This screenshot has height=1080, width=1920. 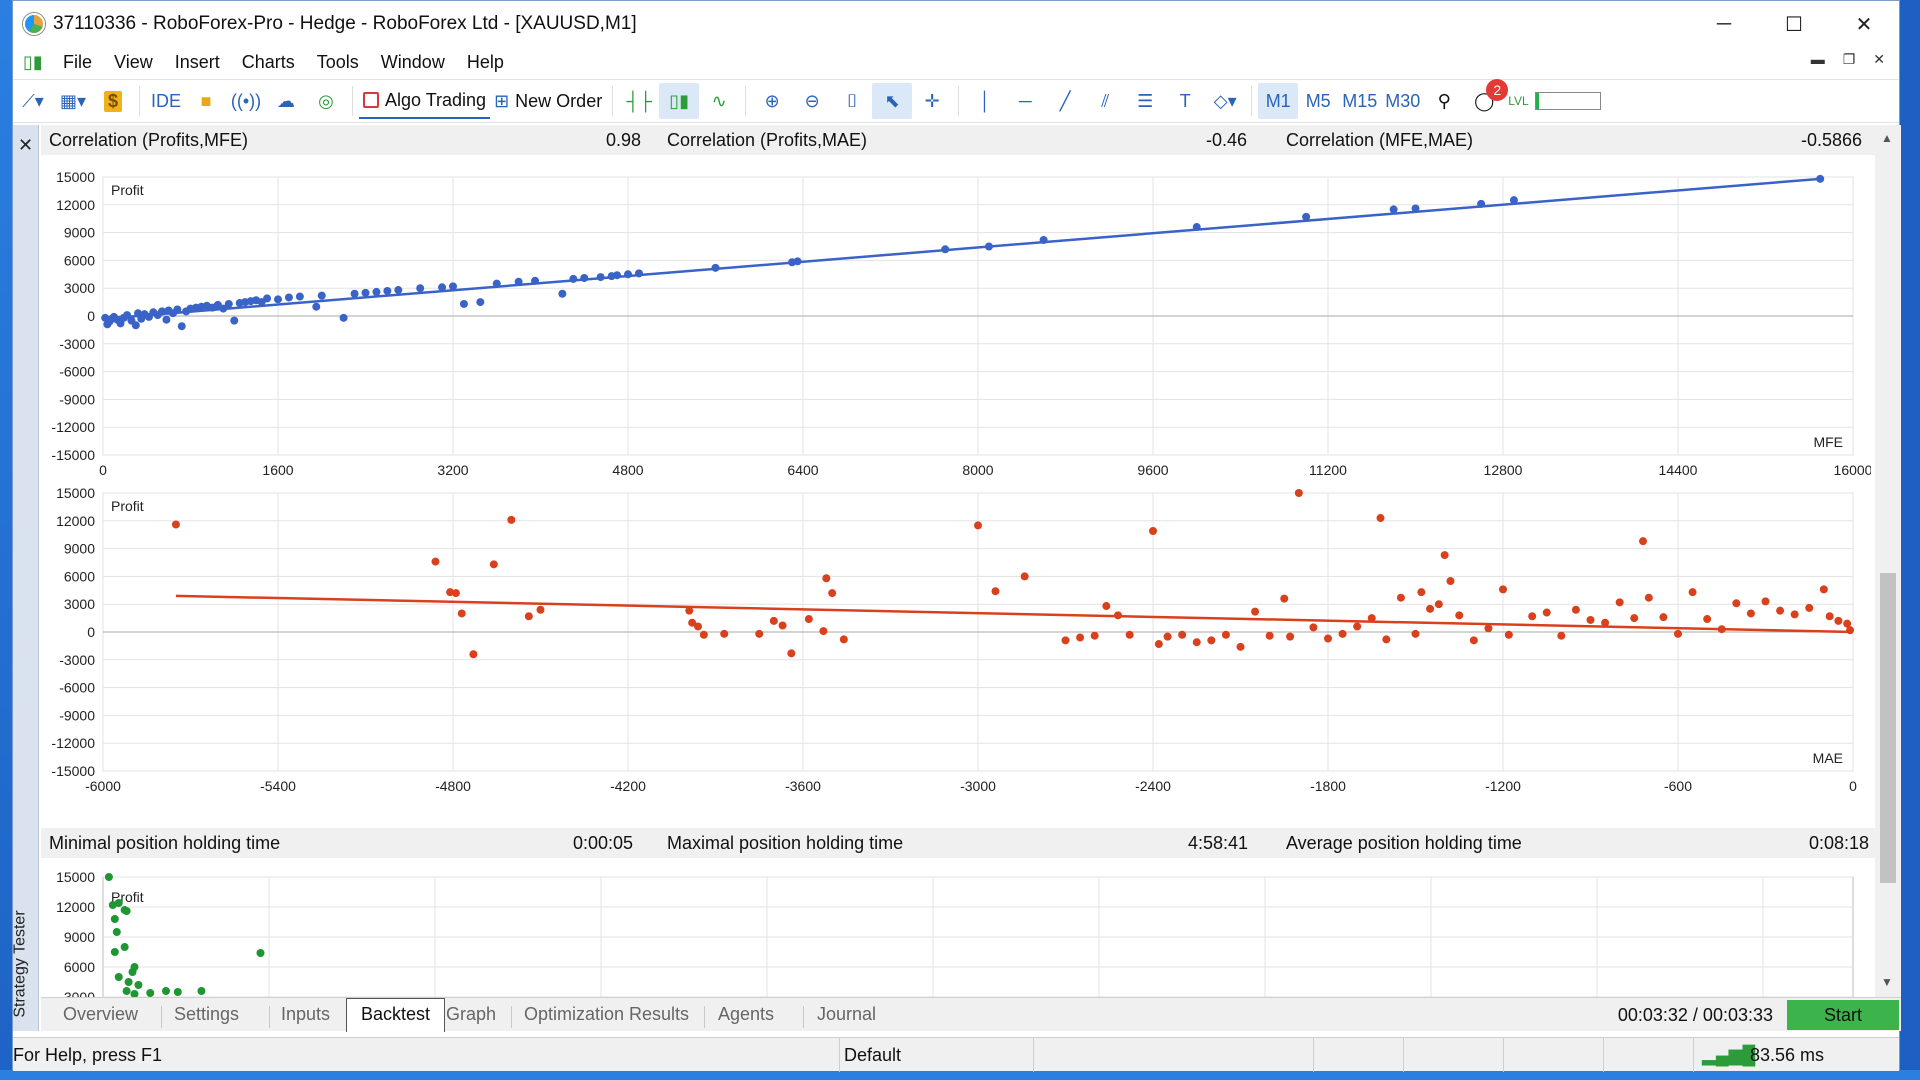 I want to click on tester-scrollbar: ▲ ▼, so click(x=1888, y=561).